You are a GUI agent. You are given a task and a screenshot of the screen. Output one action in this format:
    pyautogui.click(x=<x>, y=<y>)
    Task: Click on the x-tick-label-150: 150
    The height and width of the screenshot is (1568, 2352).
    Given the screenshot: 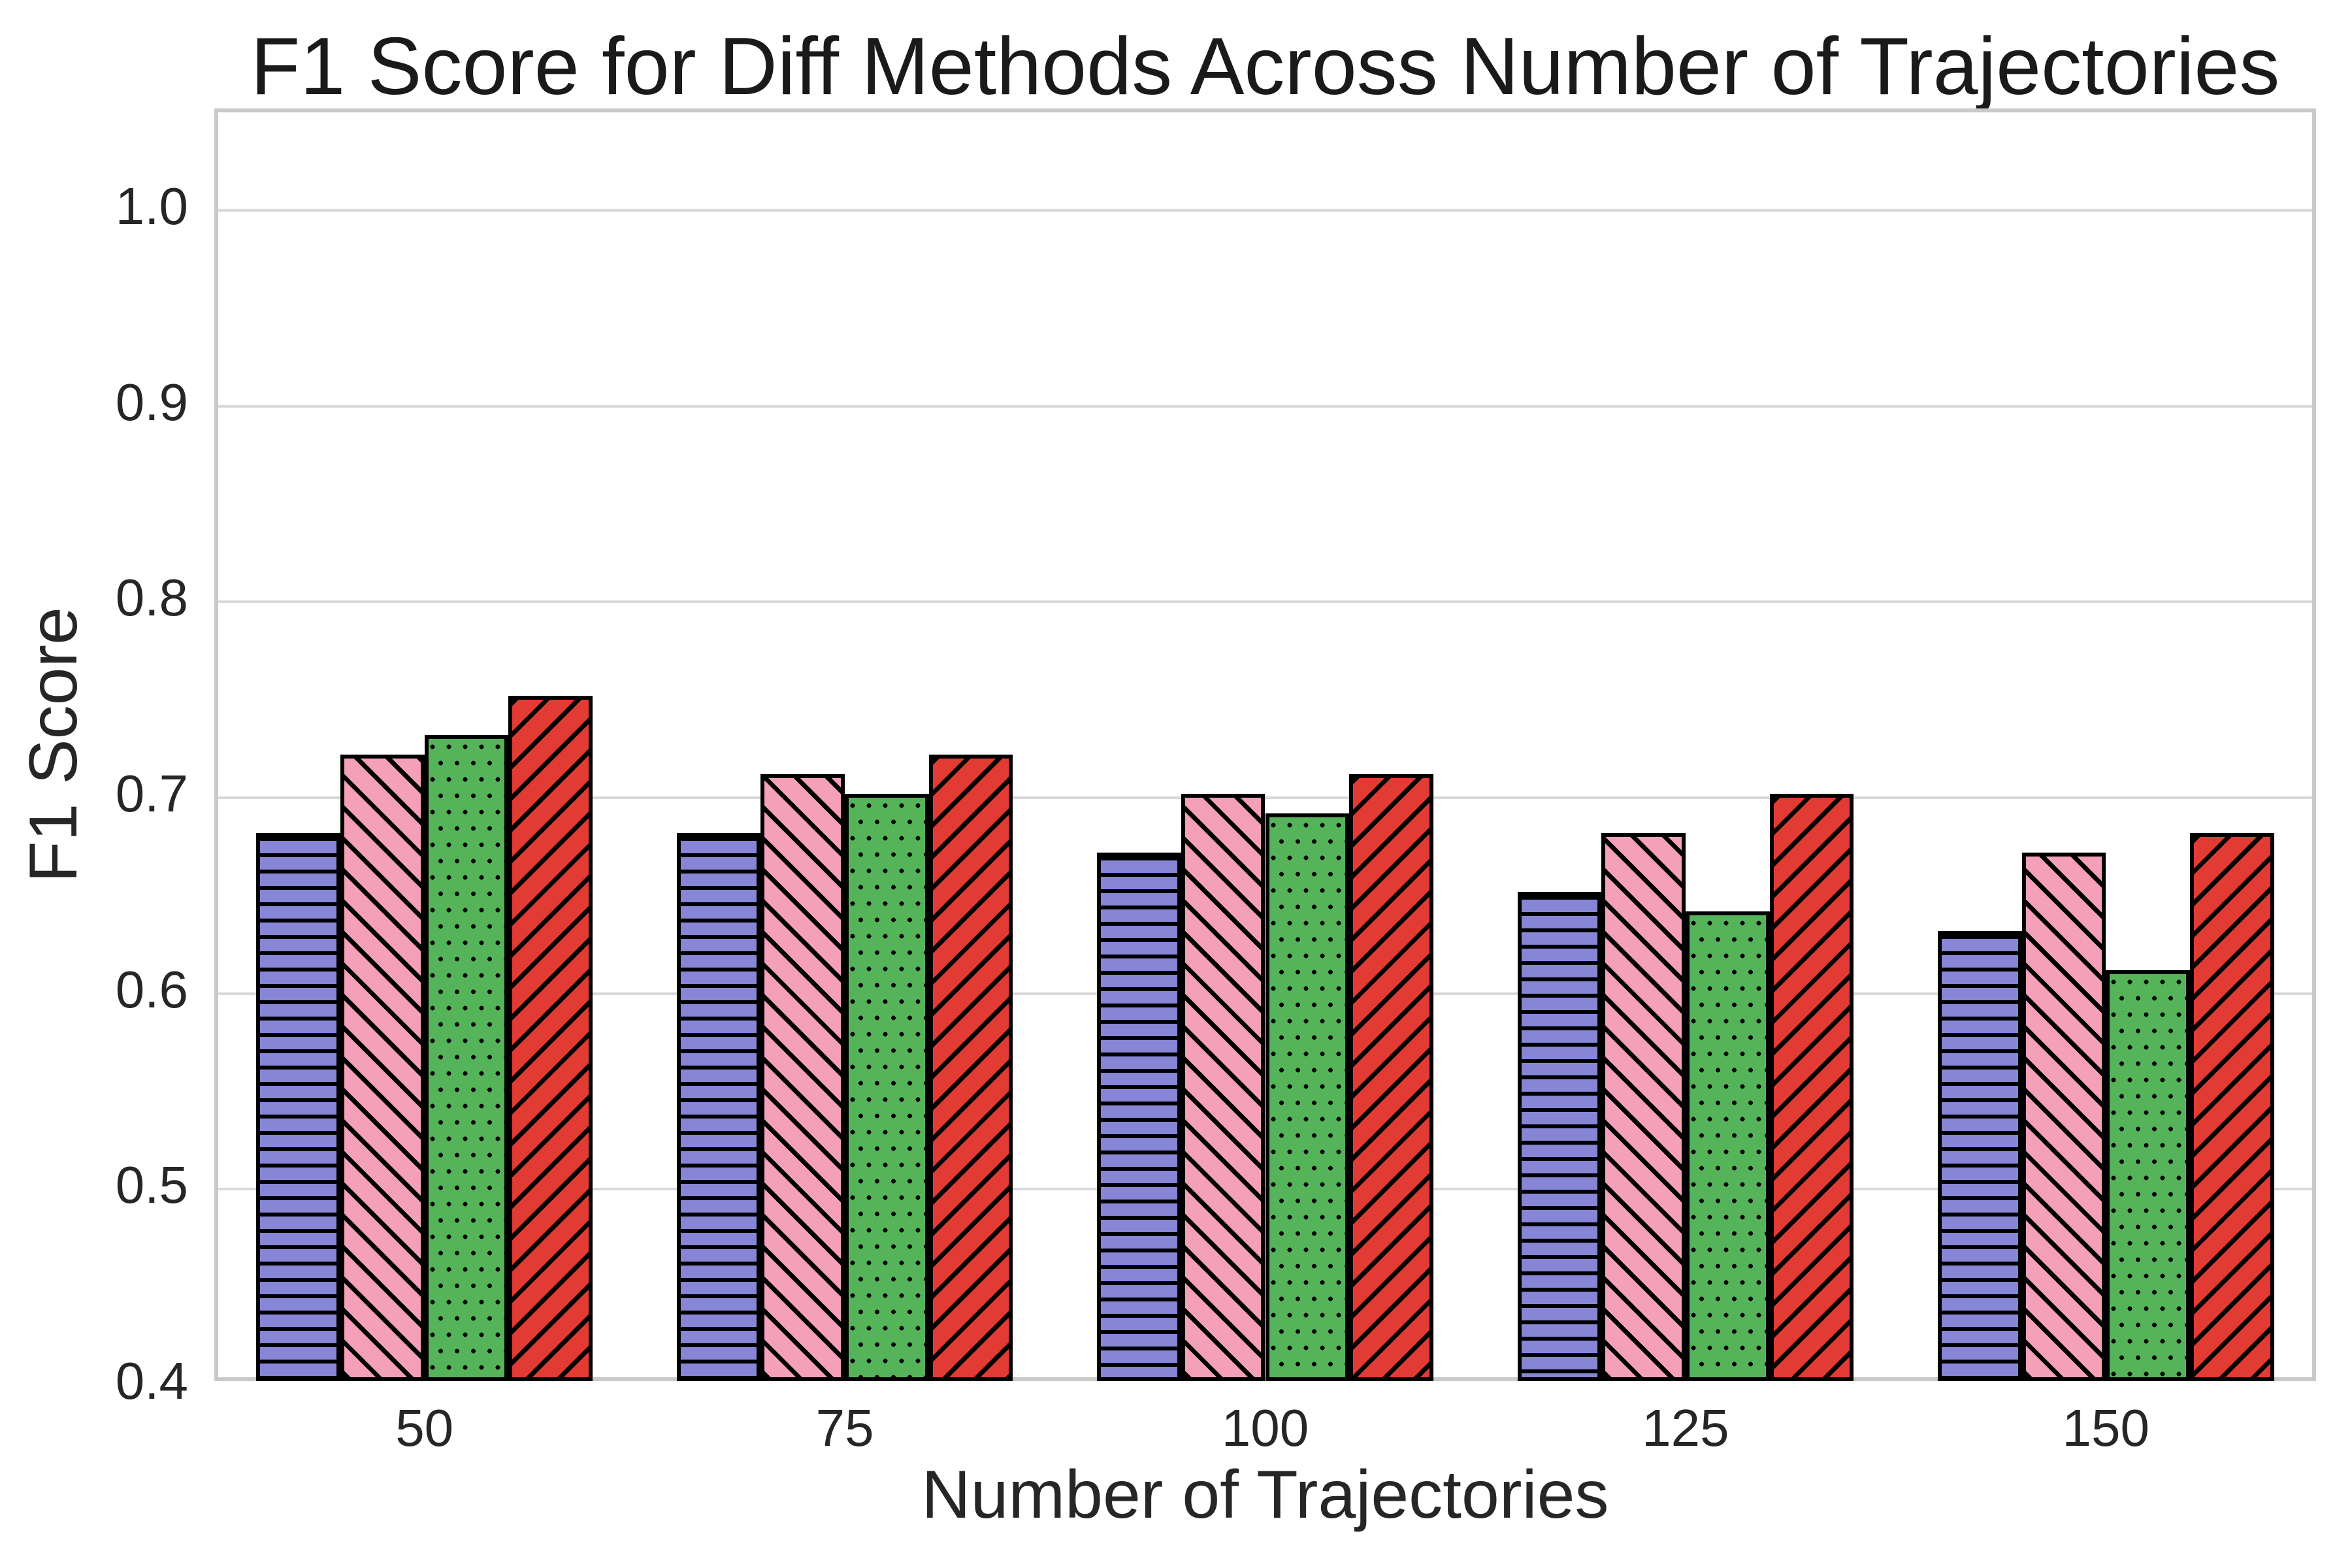 What is the action you would take?
    pyautogui.click(x=2106, y=1428)
    